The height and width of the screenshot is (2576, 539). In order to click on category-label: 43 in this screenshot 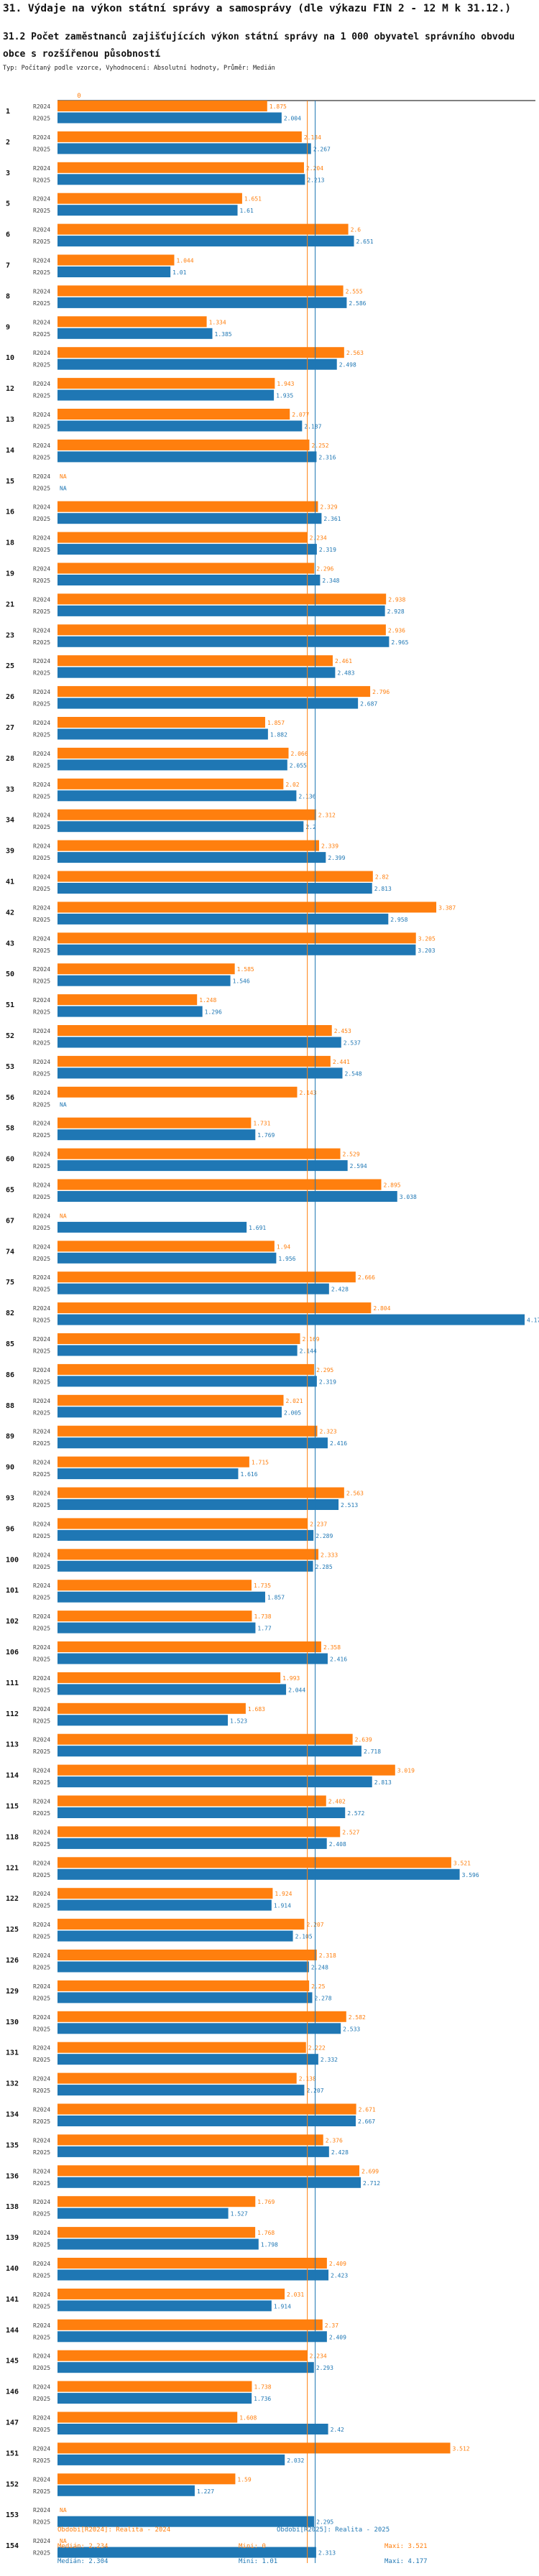, I will do `click(10, 944)`.